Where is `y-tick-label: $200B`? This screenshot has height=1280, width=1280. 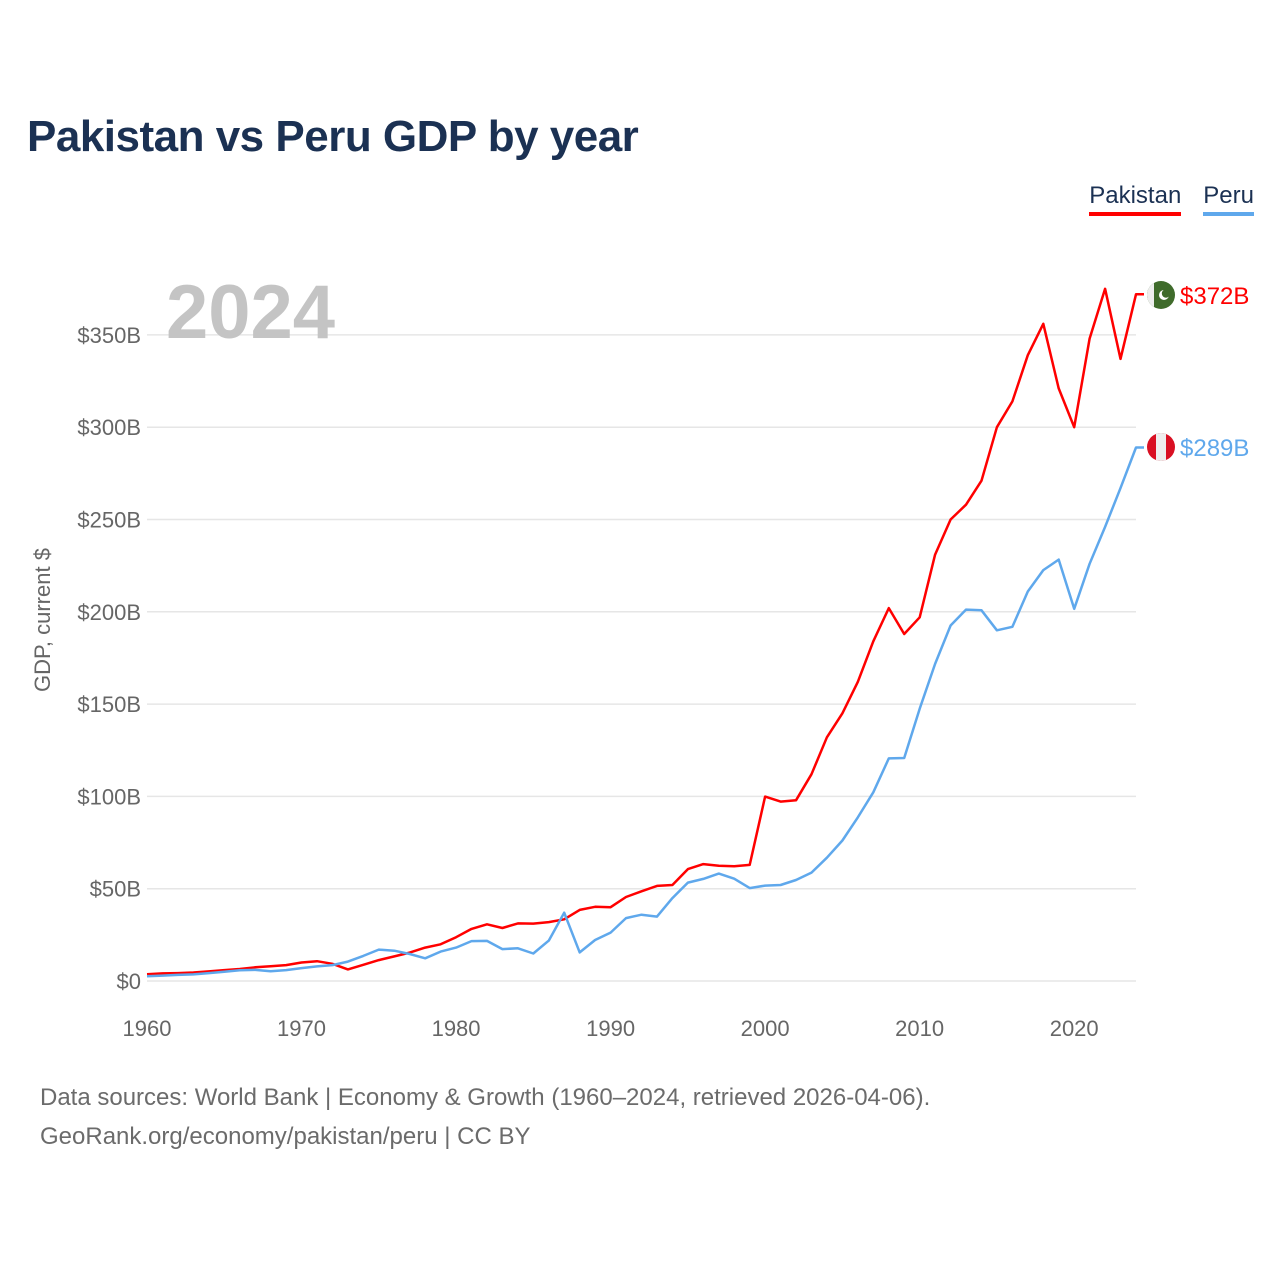 y-tick-label: $200B is located at coordinates (109, 612).